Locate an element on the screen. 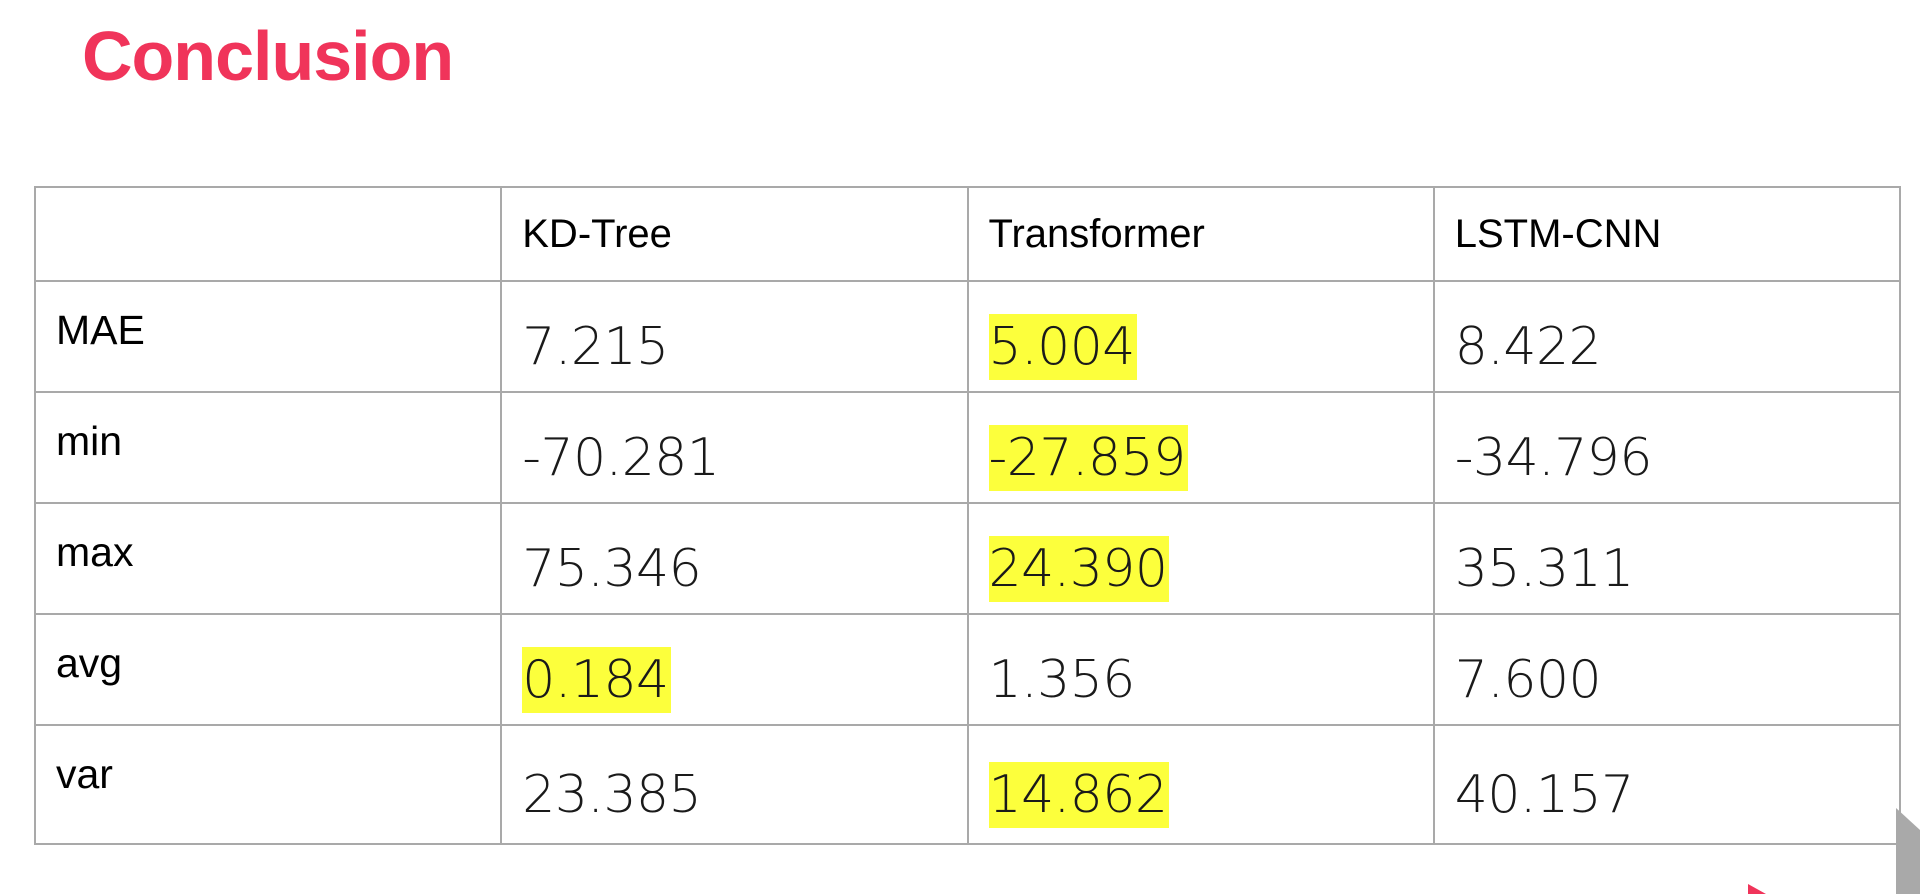 The image size is (1920, 894). row-label: var is located at coordinates (84, 774).